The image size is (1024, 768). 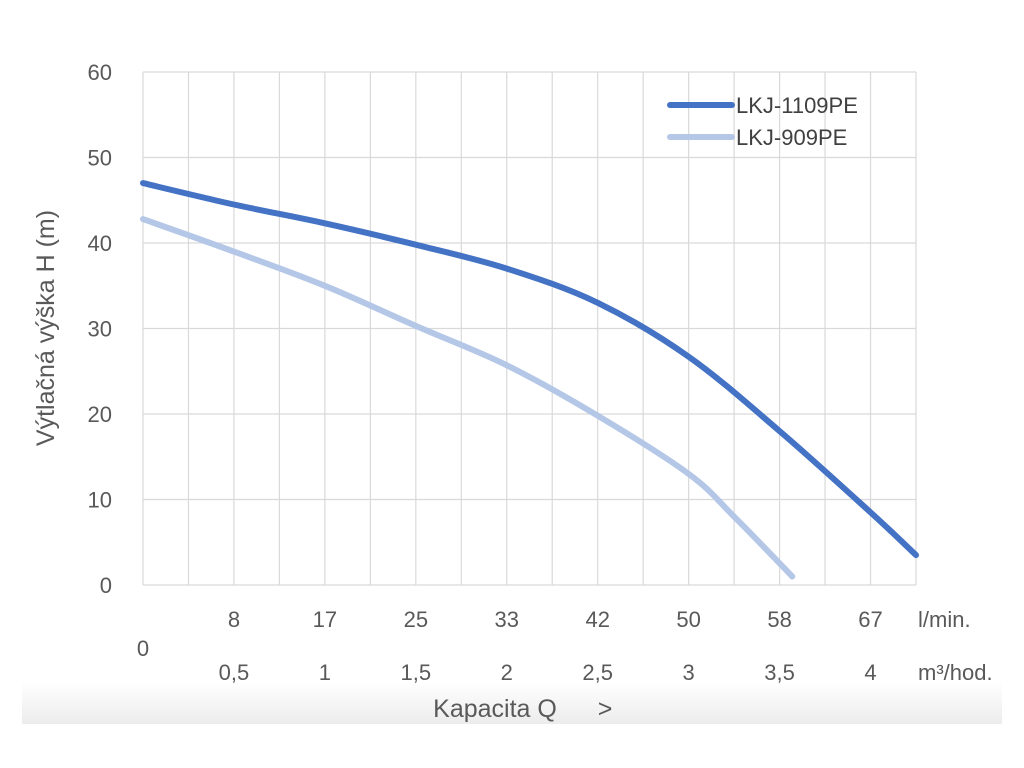 I want to click on legend-label-lkj-1109pe: LKJ-1109PE, so click(x=797, y=105).